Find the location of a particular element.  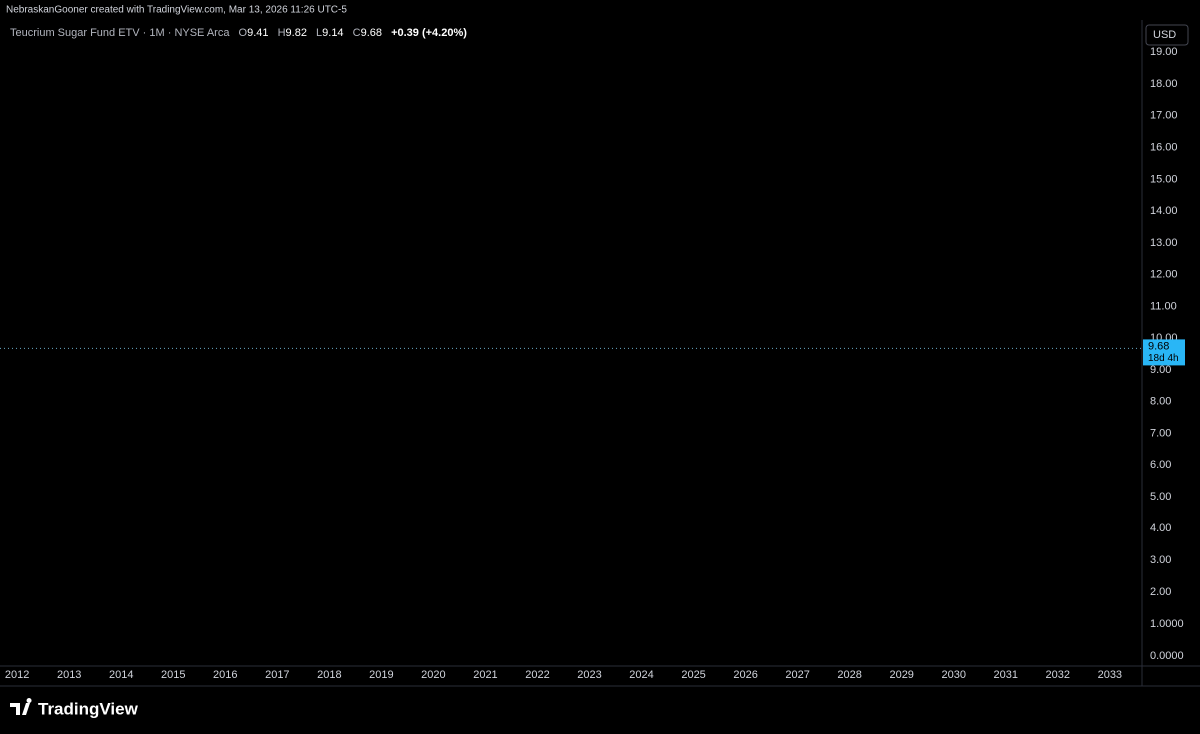

y-tick-label: 5.00 is located at coordinates (1160, 497).